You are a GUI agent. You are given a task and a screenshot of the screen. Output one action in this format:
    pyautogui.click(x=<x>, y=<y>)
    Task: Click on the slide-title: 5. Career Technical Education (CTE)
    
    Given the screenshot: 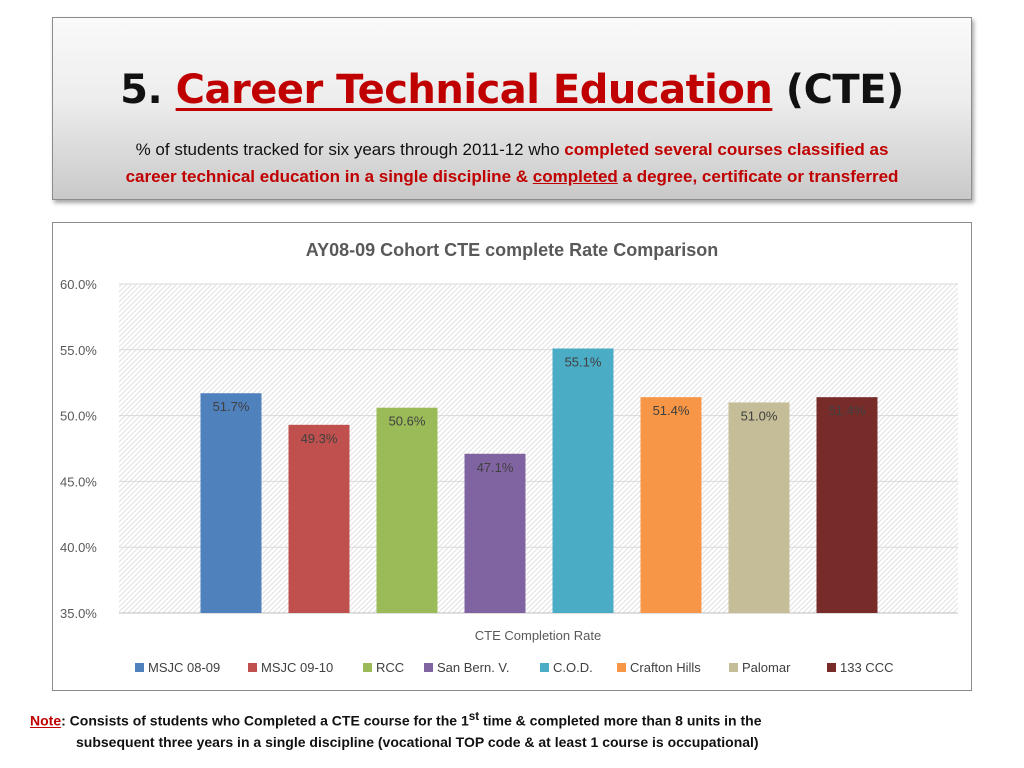 What is the action you would take?
    pyautogui.click(x=512, y=90)
    